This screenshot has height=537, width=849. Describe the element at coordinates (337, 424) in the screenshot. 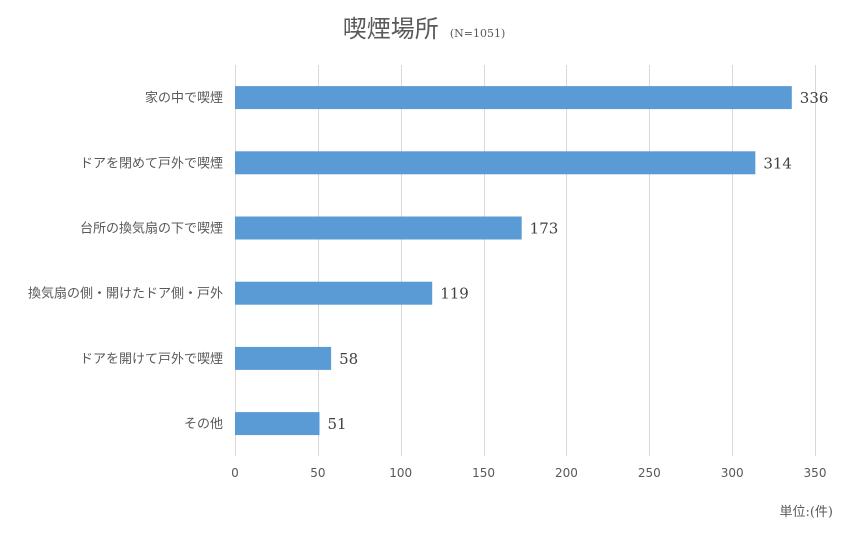

I see `data-label: 51` at that location.